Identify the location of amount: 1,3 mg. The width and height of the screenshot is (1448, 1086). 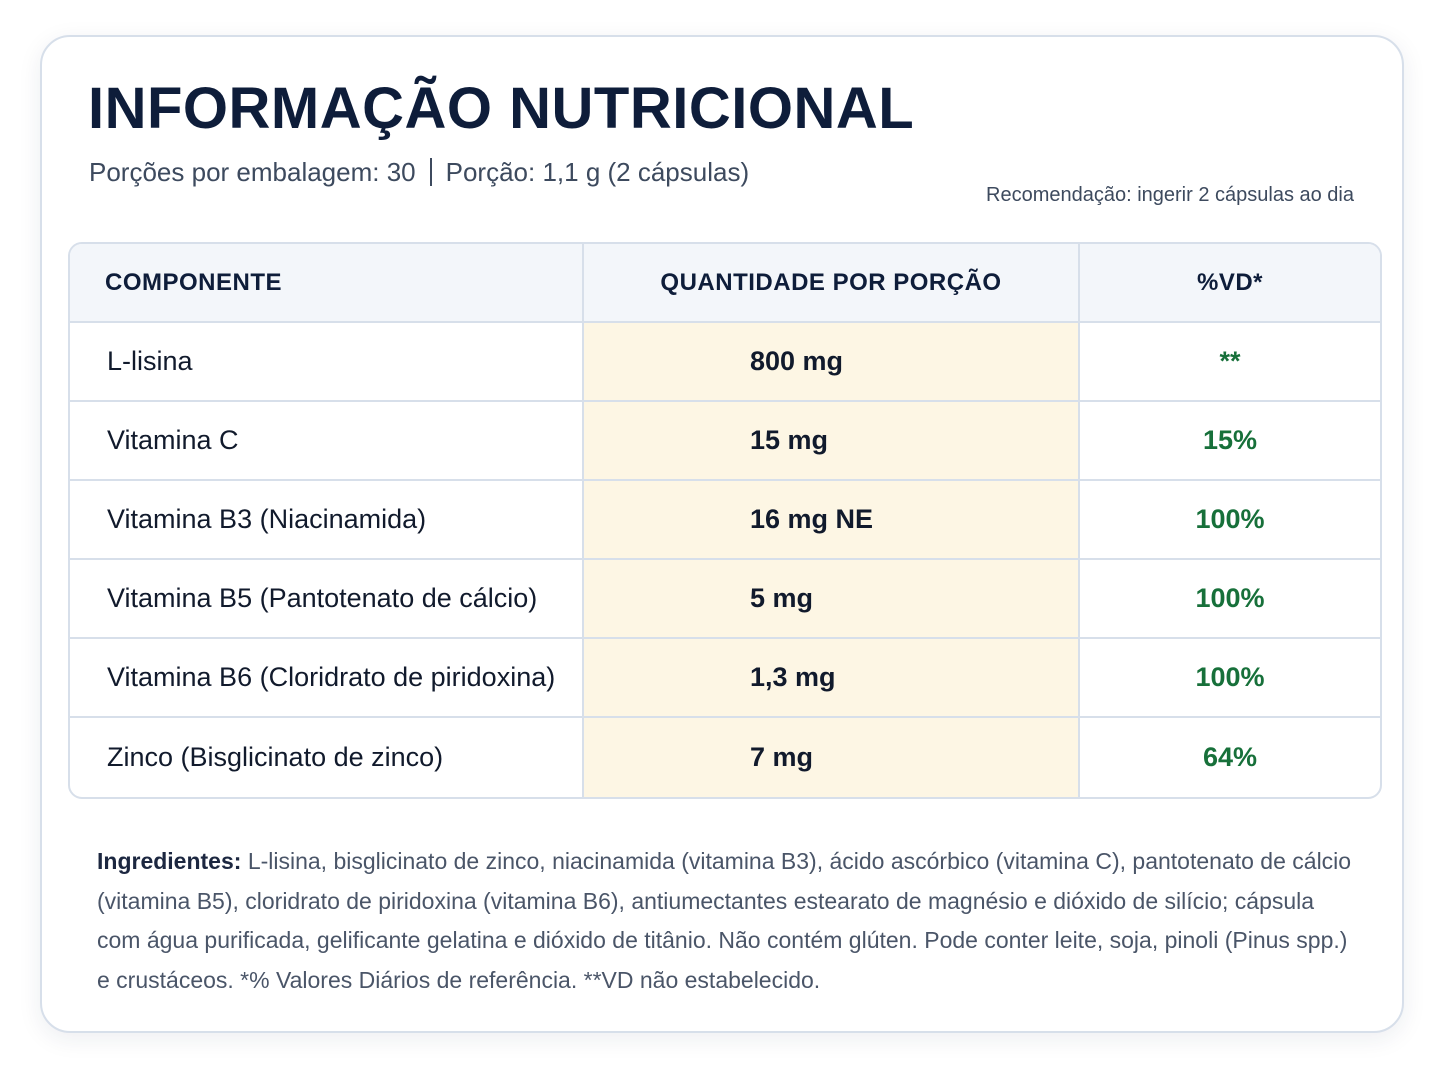
(832, 678).